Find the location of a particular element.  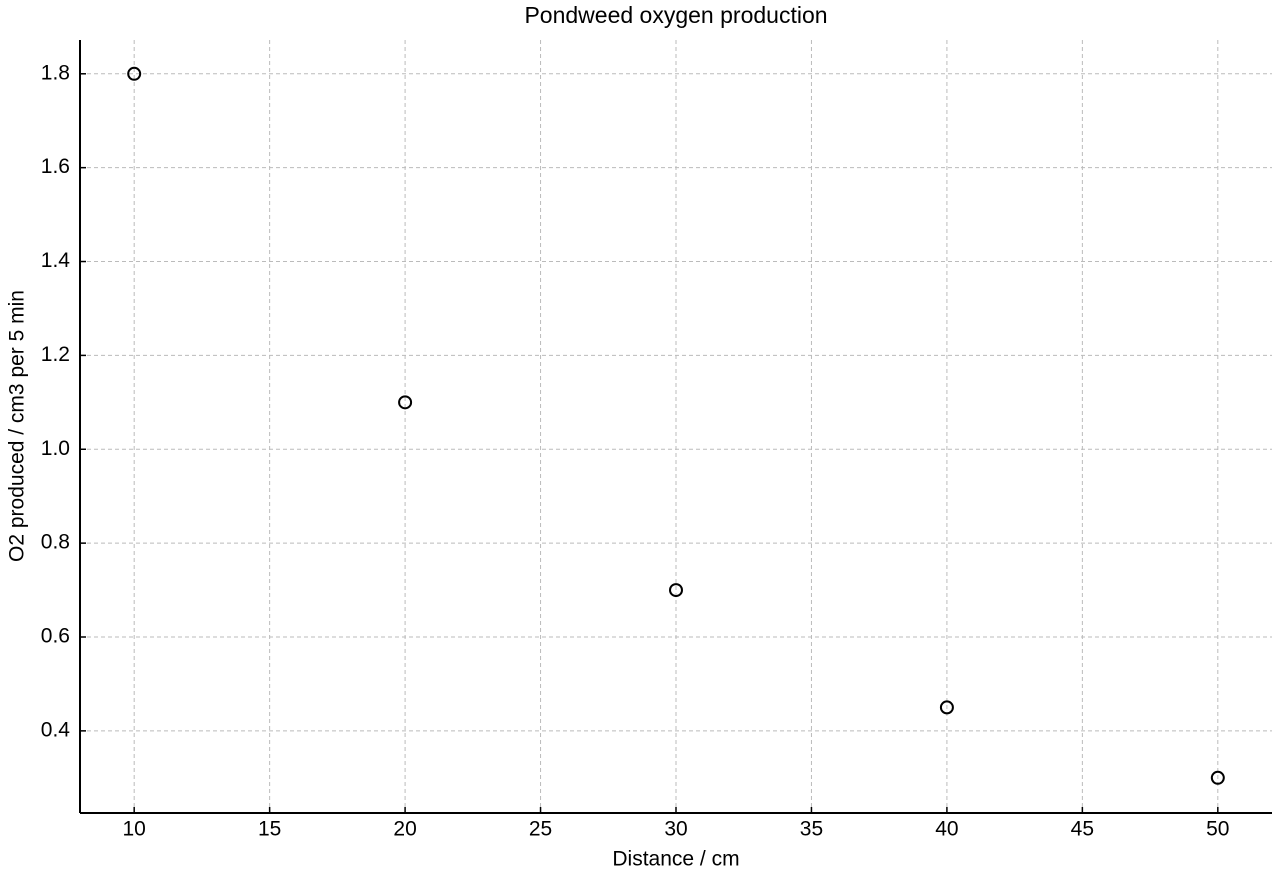

x-tick-label: 15 is located at coordinates (269, 829).